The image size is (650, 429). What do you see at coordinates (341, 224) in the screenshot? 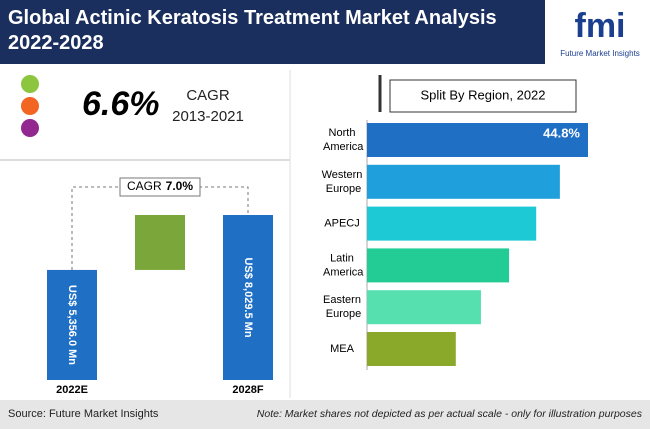
I see `y-tick-label: APECJ` at bounding box center [341, 224].